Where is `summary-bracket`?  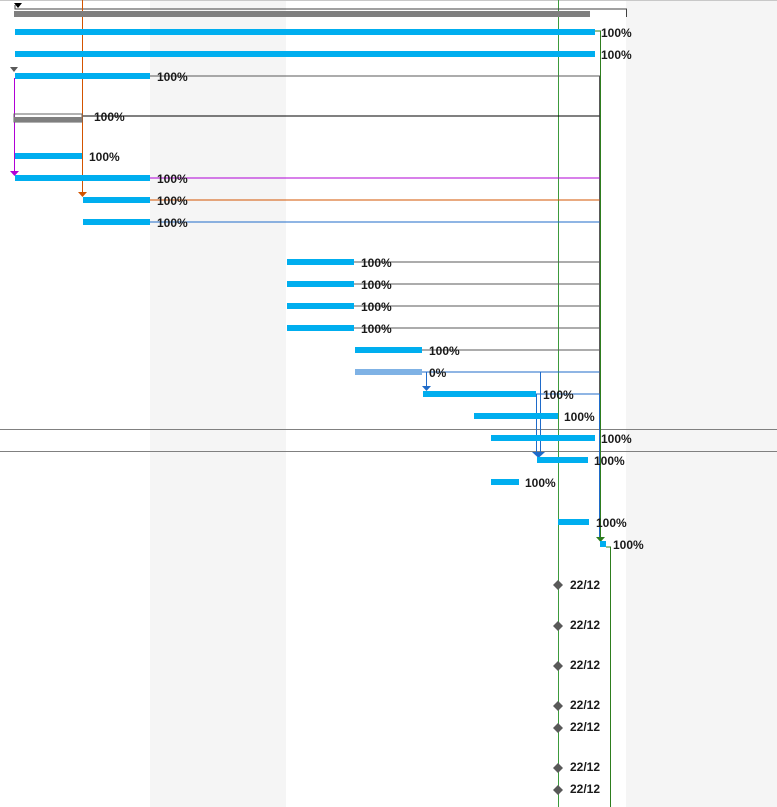 summary-bracket is located at coordinates (320, 11).